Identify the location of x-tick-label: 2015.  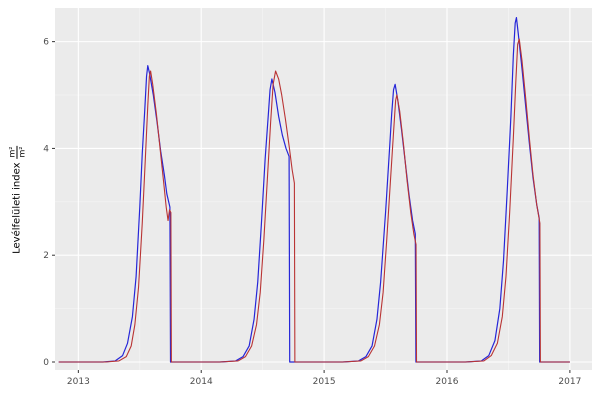
(324, 382).